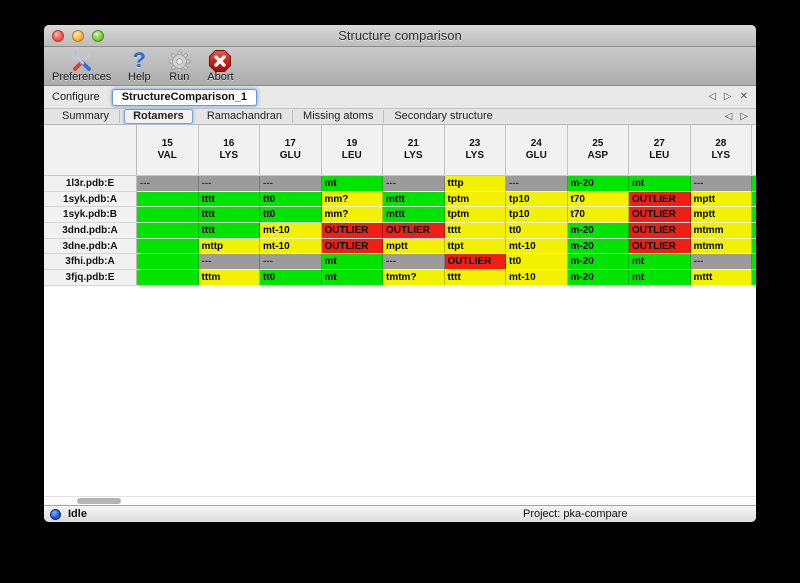  What do you see at coordinates (245, 116) in the screenshot?
I see `tab-ramachandran: Ramachandran` at bounding box center [245, 116].